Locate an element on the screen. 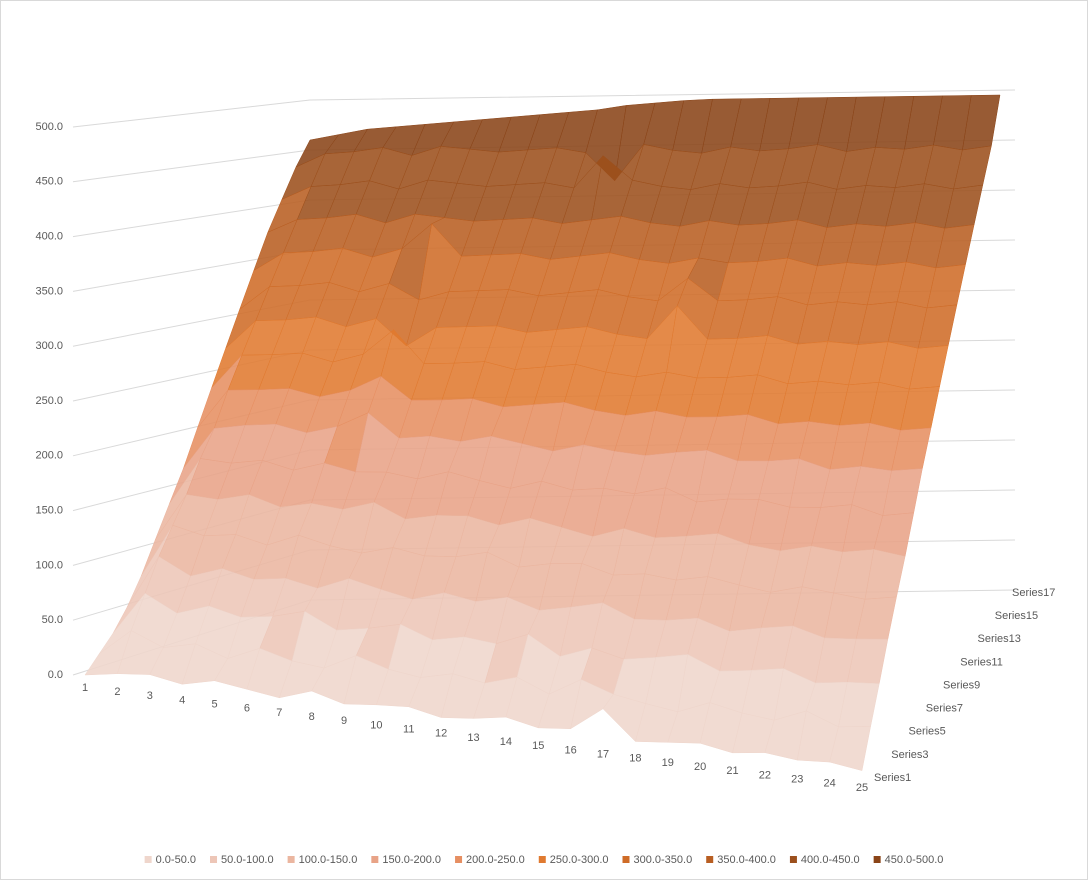  x-tick-label: 8 is located at coordinates (312, 717).